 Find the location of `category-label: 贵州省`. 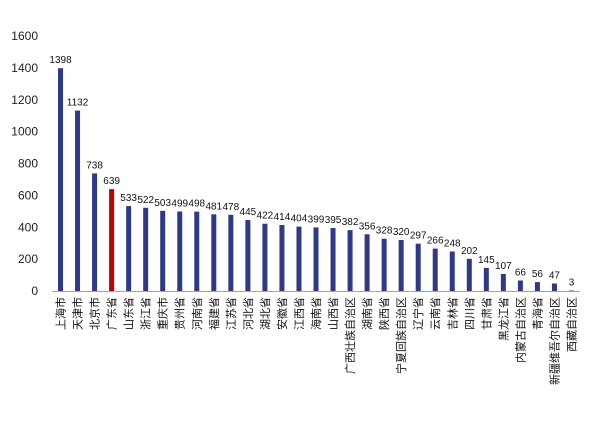

category-label: 贵州省 is located at coordinates (180, 313).